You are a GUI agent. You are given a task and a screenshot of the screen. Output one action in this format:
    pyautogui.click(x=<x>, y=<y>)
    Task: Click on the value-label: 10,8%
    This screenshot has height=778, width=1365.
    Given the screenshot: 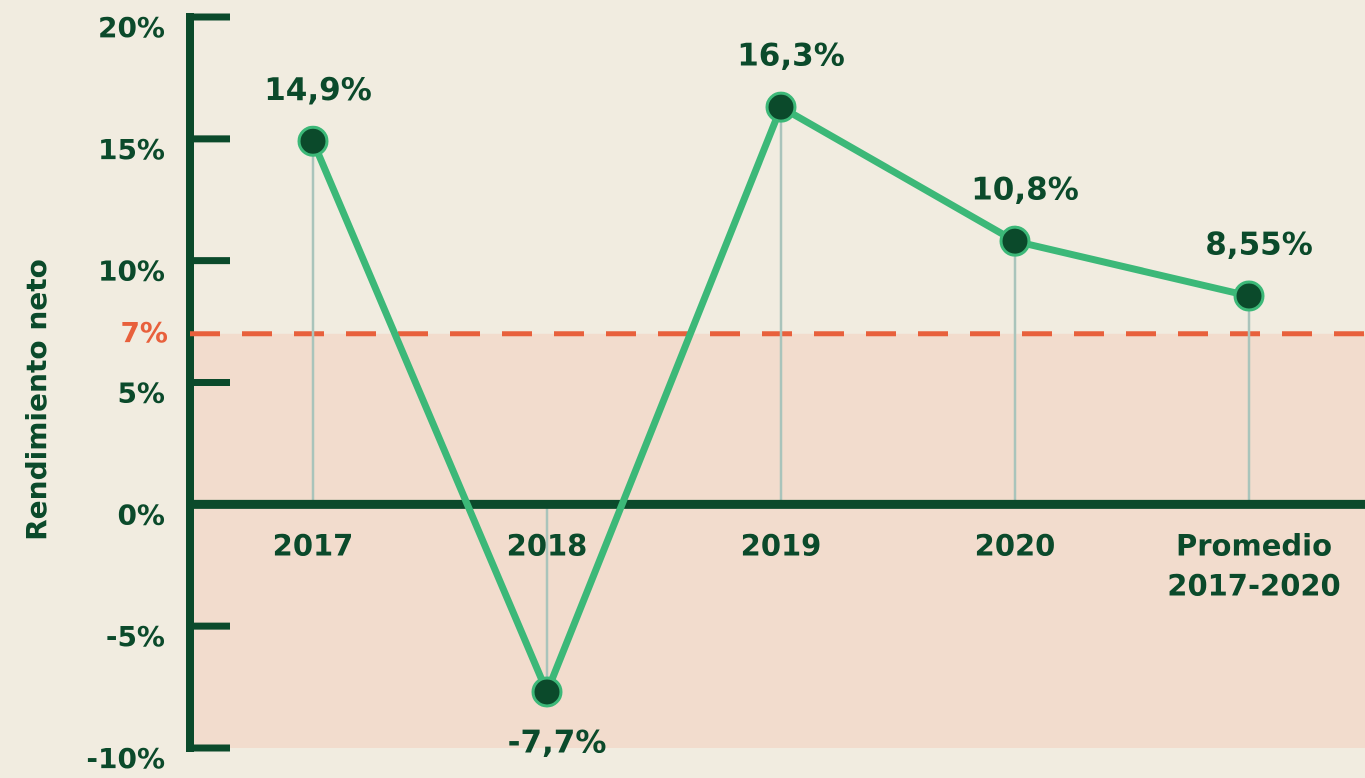 What is the action you would take?
    pyautogui.click(x=1025, y=190)
    